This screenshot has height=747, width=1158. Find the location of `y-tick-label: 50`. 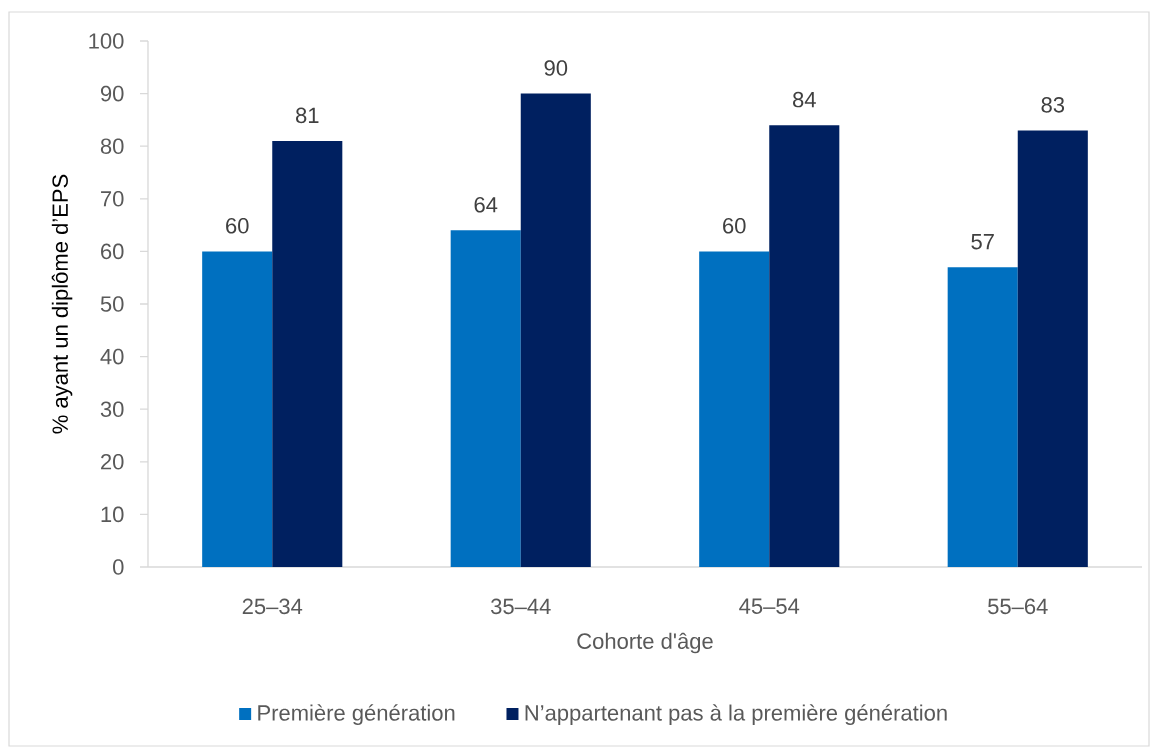

y-tick-label: 50 is located at coordinates (112, 304).